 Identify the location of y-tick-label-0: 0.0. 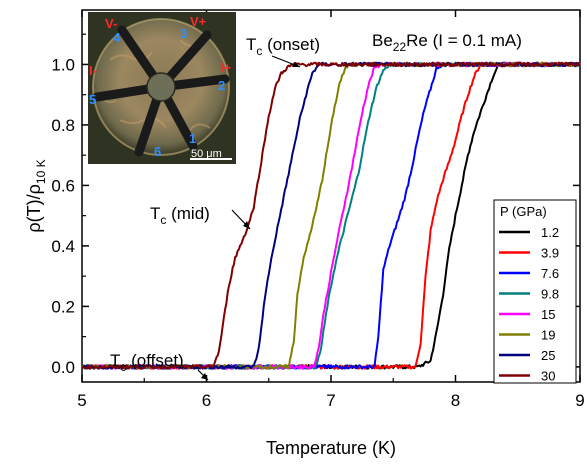
(63, 367).